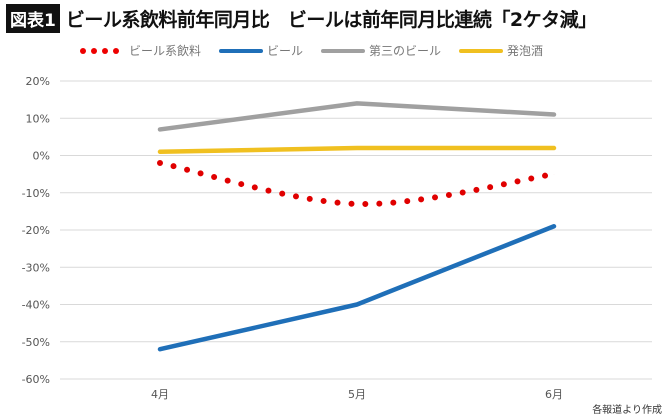 This screenshot has width=670, height=419. Describe the element at coordinates (36, 230) in the screenshot. I see `y-tick-label: -20%` at that location.